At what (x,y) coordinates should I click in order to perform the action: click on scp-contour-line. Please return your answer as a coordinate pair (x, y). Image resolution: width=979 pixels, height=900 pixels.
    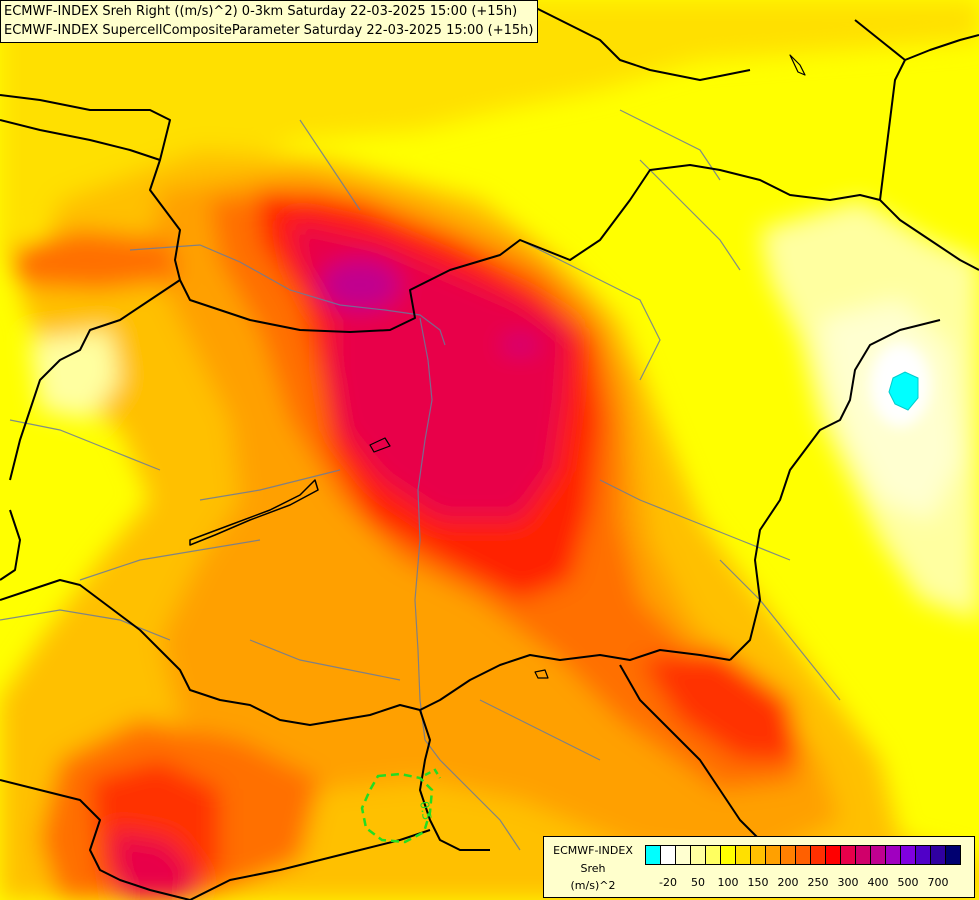
    Looking at the image, I should click on (397, 808).